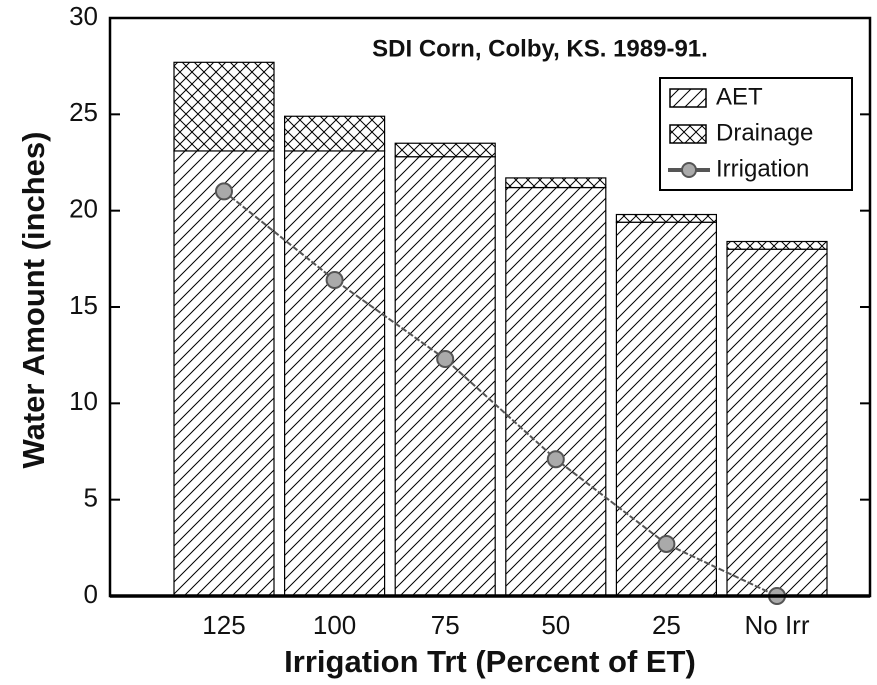 The image size is (877, 685). I want to click on legend-label: Irrigation, so click(762, 168).